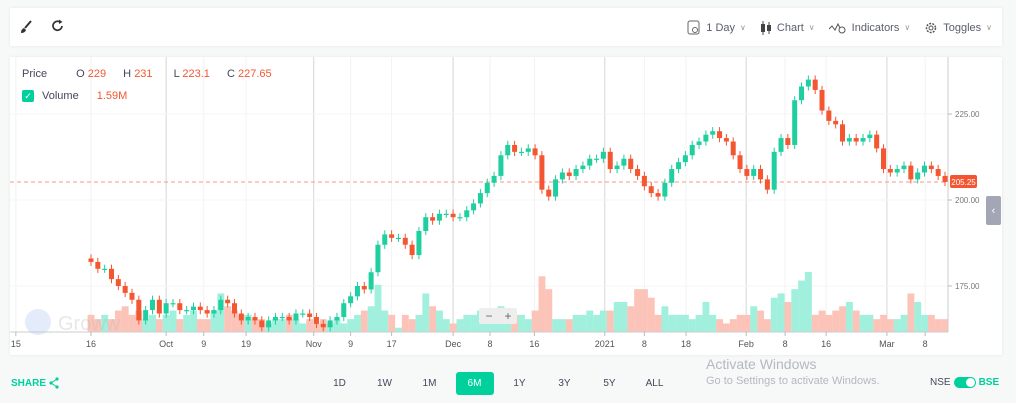  Describe the element at coordinates (519, 383) in the screenshot. I see `range-1y: 1Y` at that location.